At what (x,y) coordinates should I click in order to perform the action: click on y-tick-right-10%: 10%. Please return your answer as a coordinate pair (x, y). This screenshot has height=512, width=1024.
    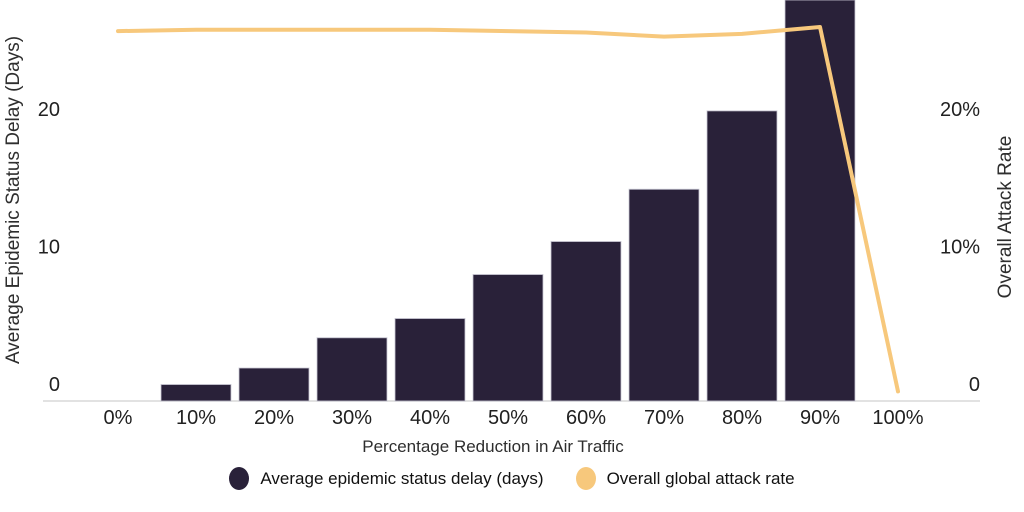
    Looking at the image, I should click on (960, 248).